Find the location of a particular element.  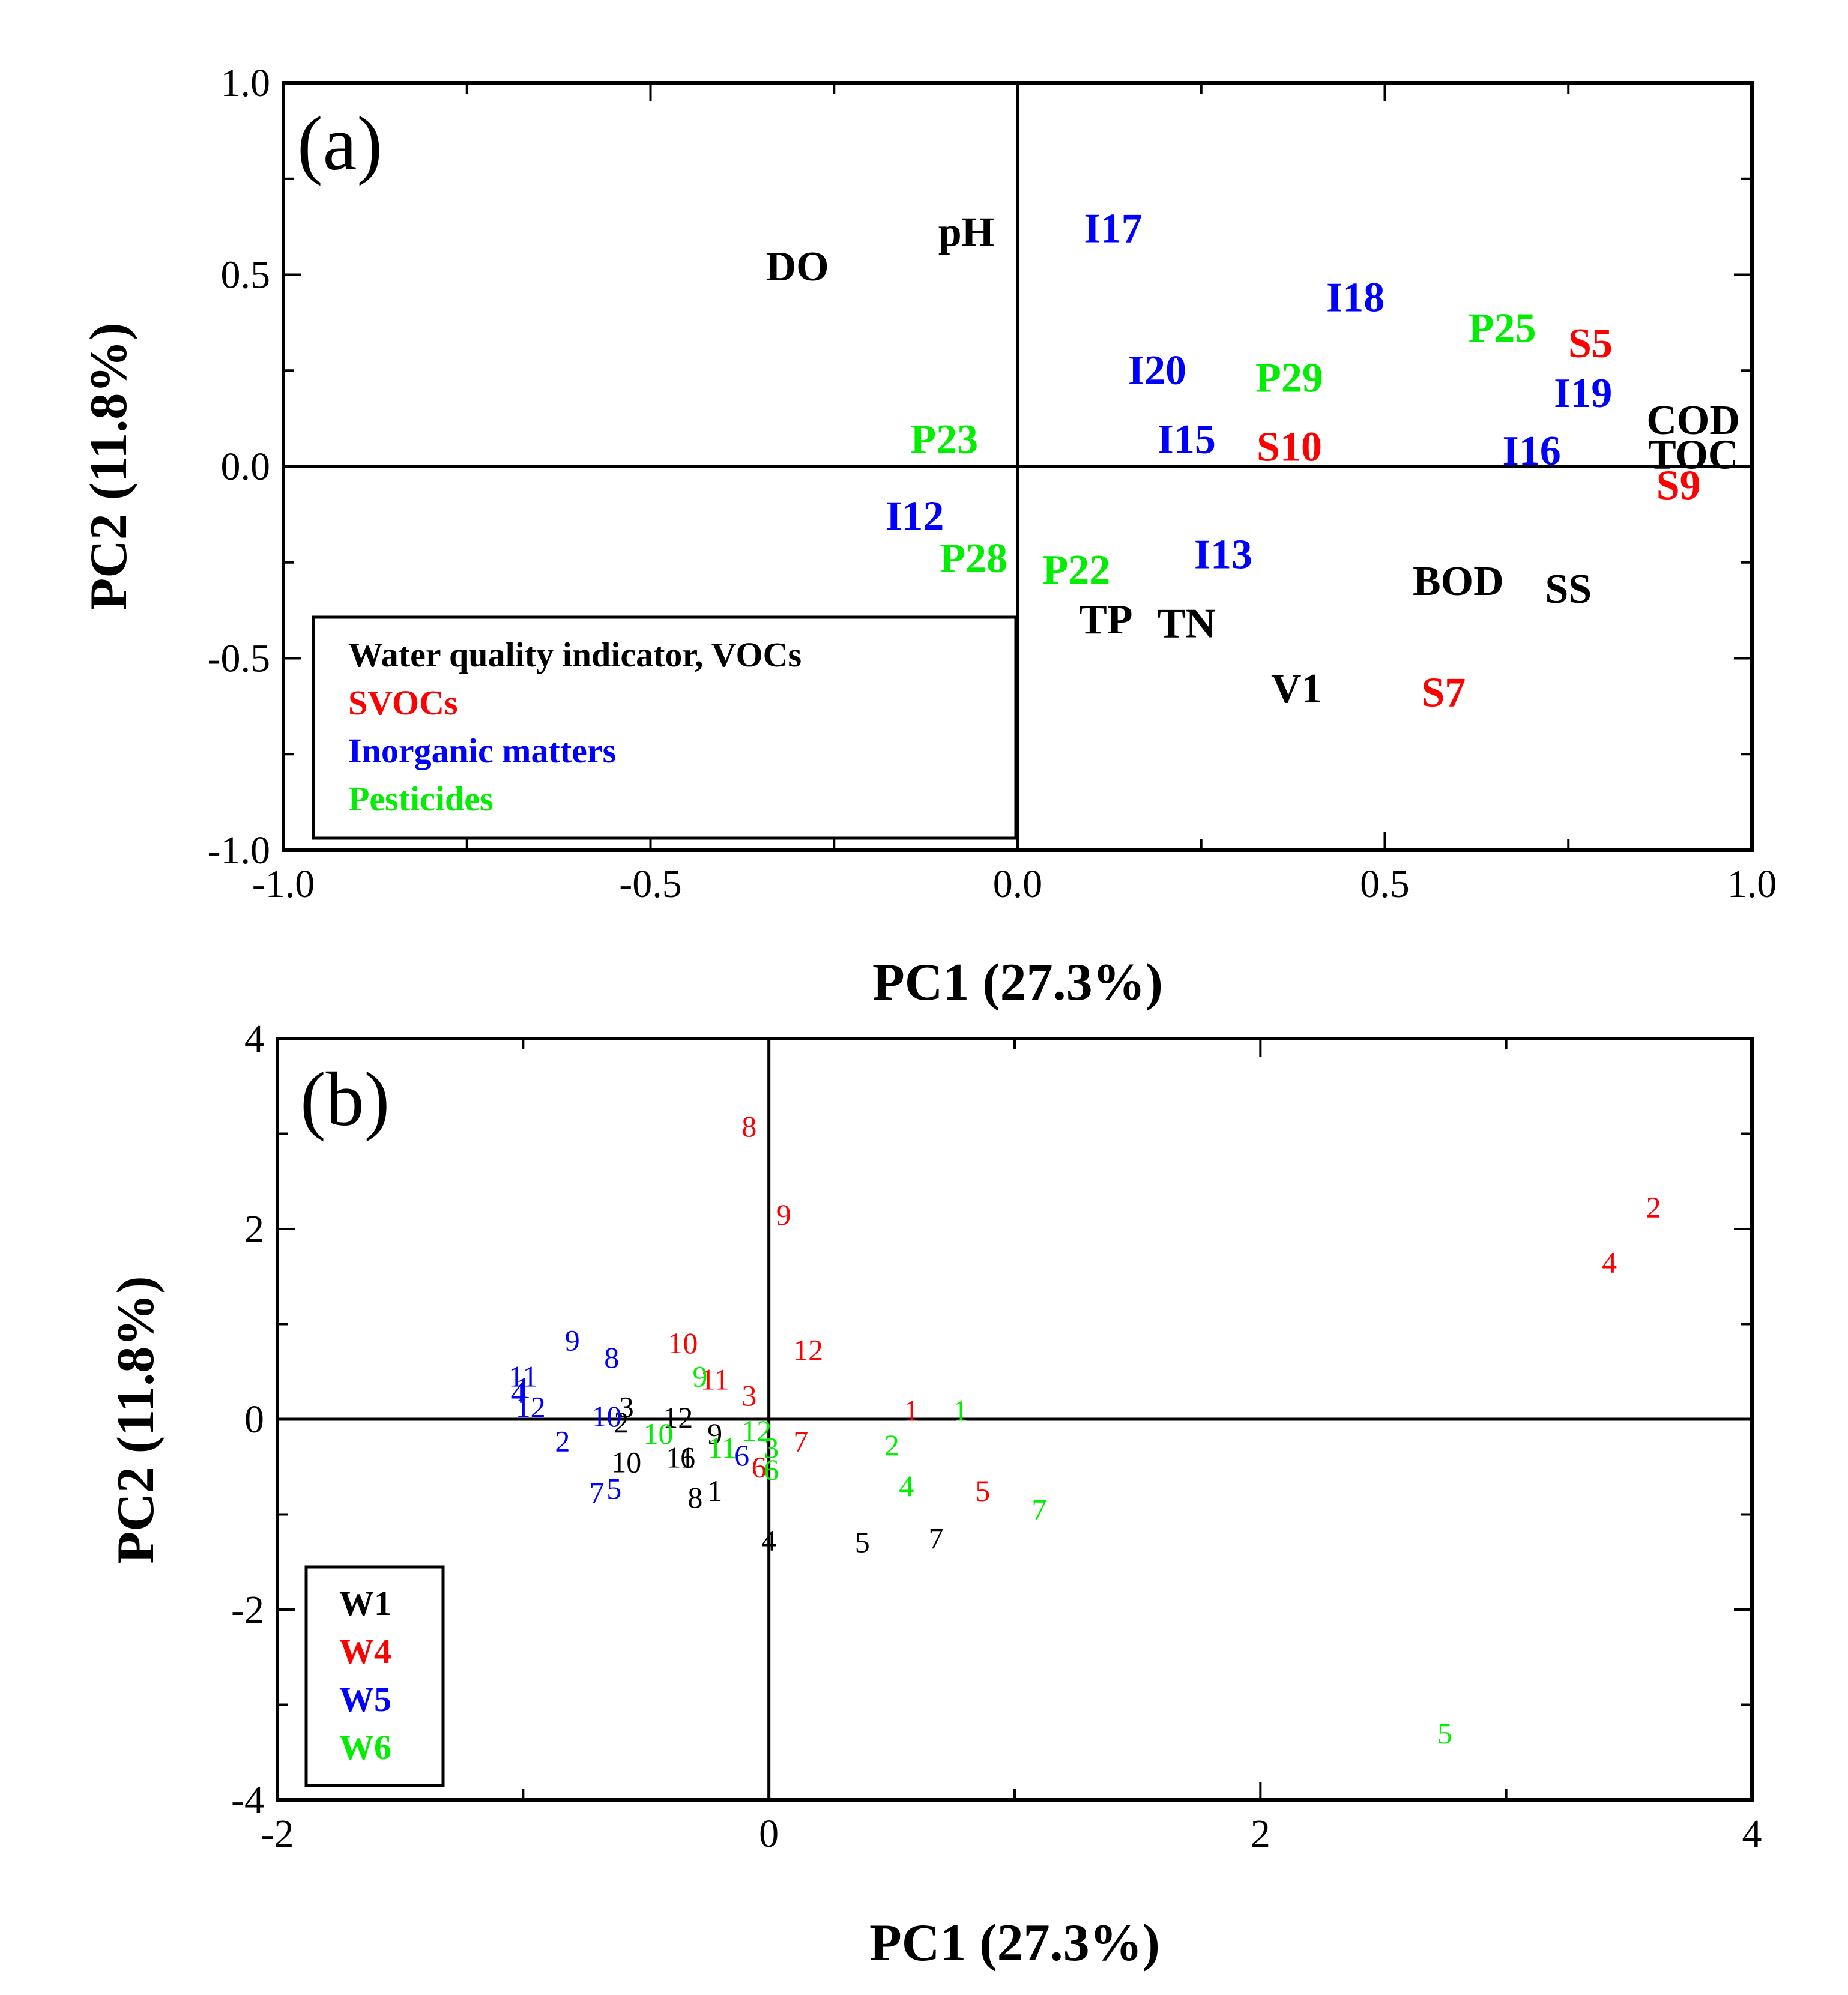

score-point-w1-6: 6 is located at coordinates (687, 1457).